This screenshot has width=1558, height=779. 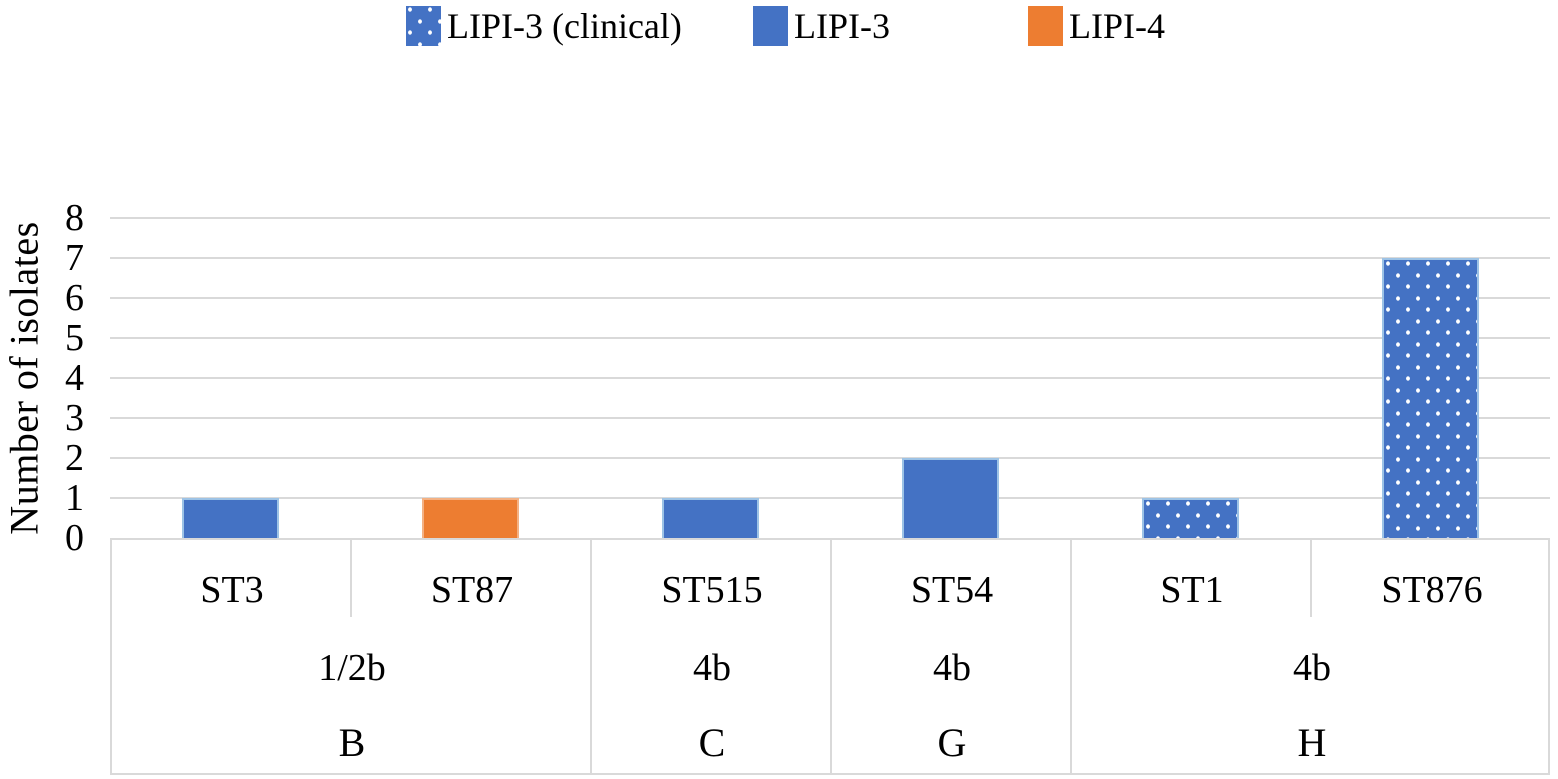 I want to click on gridline-y8, so click(x=830, y=218).